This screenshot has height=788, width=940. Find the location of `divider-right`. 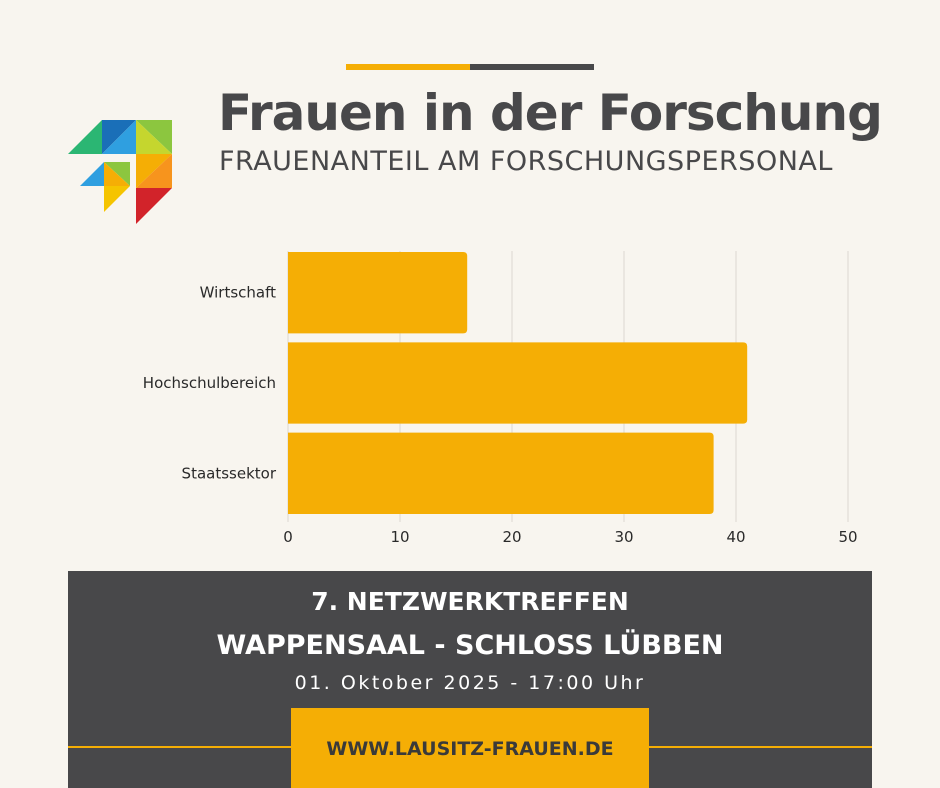

divider-right is located at coordinates (760, 747).